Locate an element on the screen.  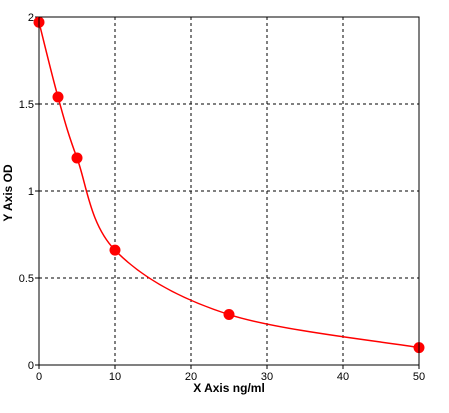
y-axis-ticks: 0 0.5 1 1.5 2 is located at coordinates (29, 192).